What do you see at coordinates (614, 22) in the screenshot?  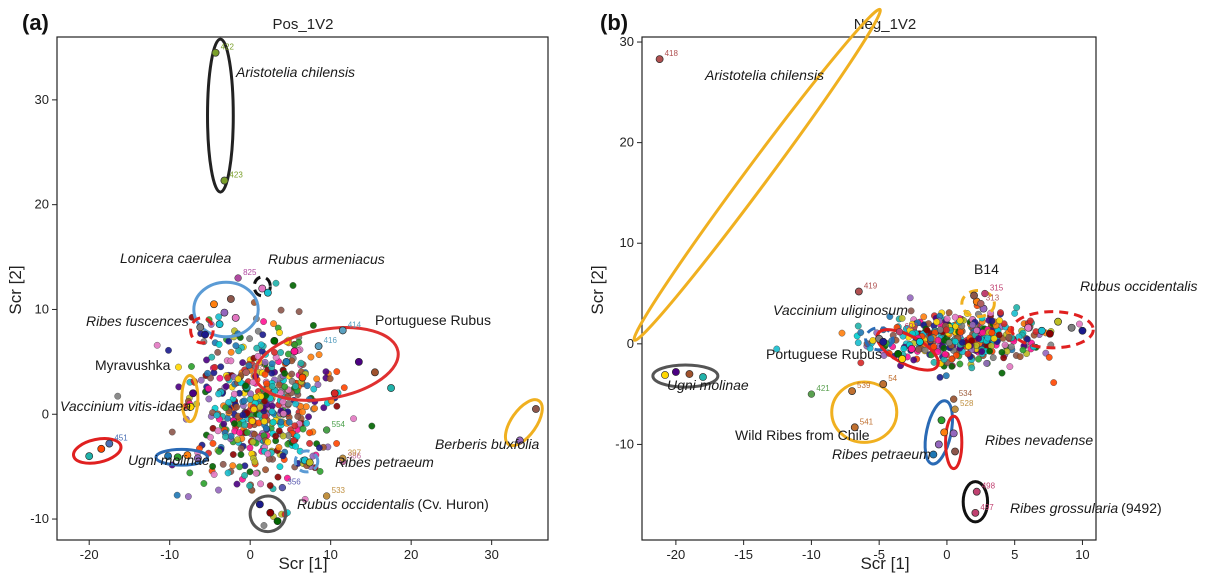 I see `panel-b-letter: (b)` at bounding box center [614, 22].